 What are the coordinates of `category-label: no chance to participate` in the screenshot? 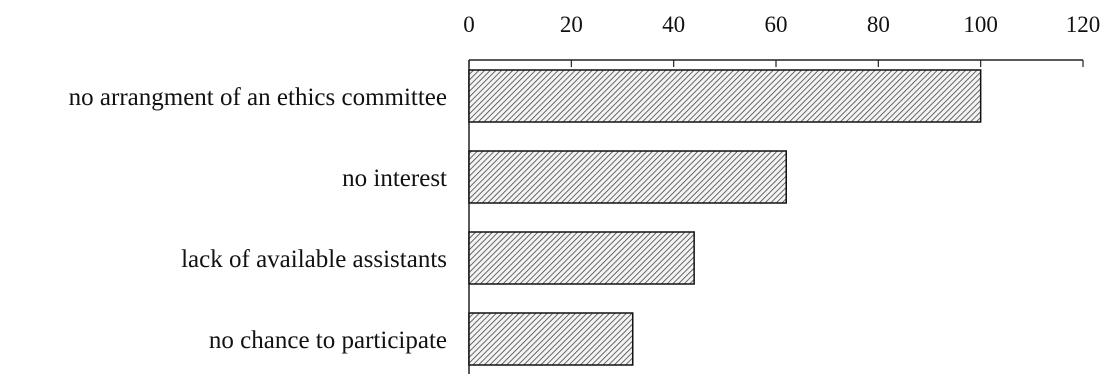 It's located at (328, 340).